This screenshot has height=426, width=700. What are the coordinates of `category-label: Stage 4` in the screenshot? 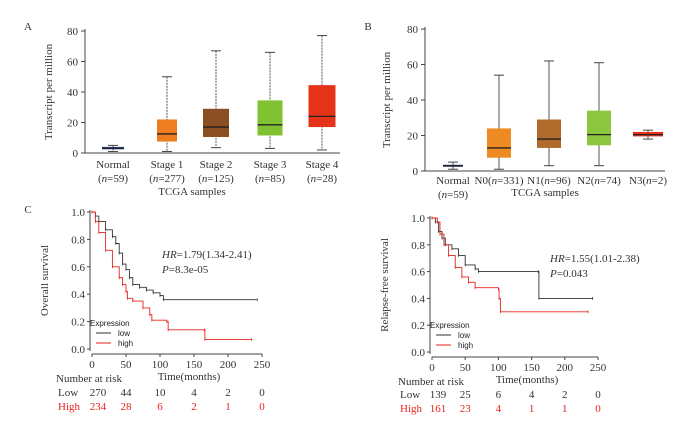 It's located at (322, 165).